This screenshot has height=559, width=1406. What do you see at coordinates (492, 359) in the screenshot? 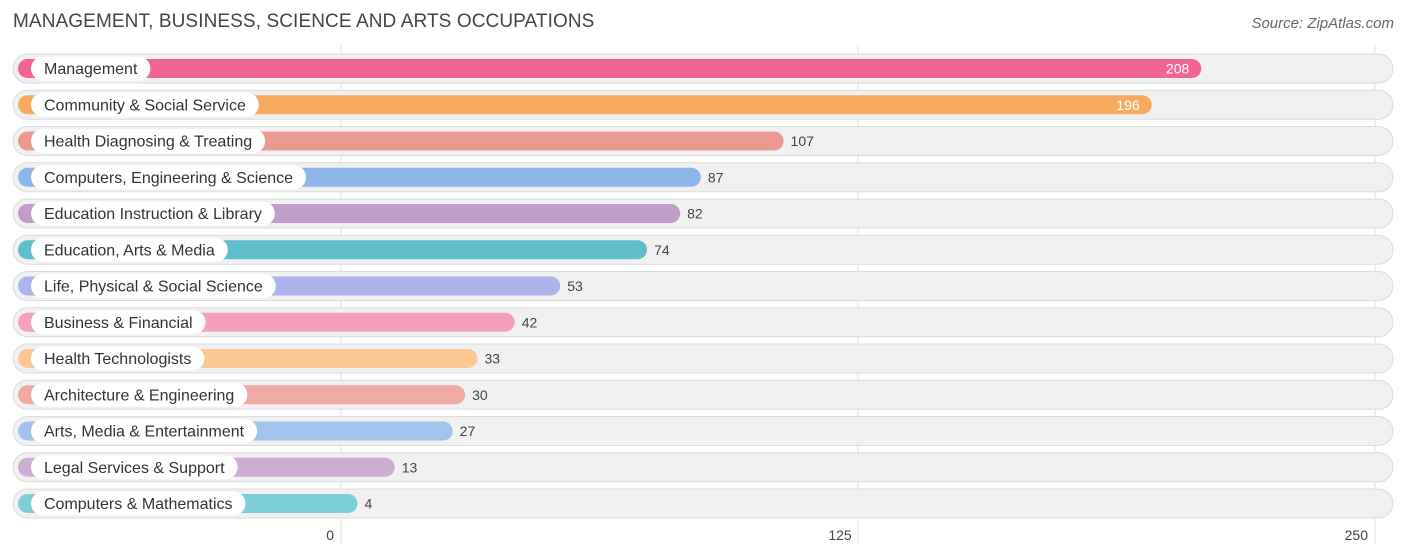
I see `value-label: 33` at bounding box center [492, 359].